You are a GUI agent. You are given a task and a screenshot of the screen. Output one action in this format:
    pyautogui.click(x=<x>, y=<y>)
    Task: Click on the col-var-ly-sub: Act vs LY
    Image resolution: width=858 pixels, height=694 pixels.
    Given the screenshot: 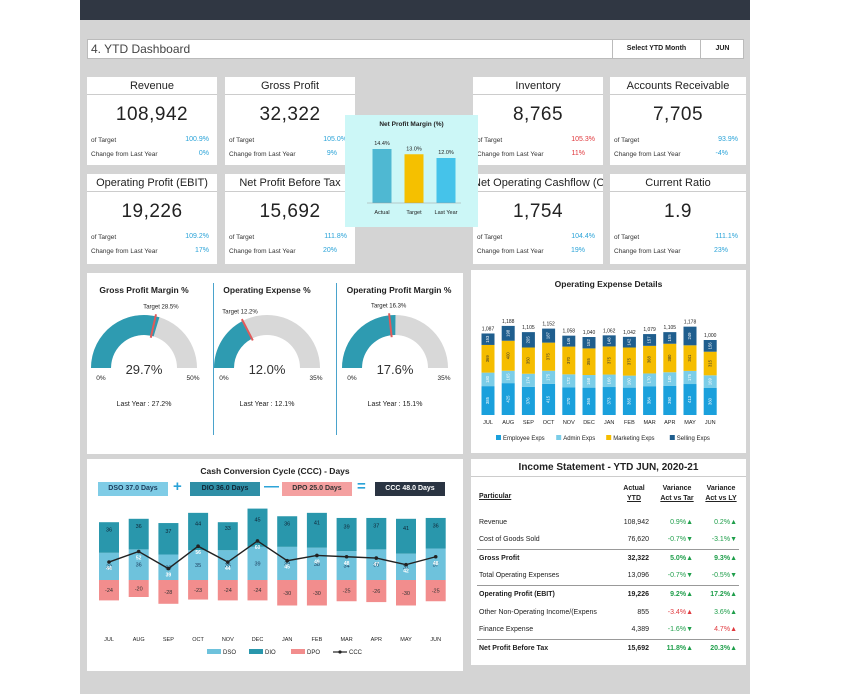 What is the action you would take?
    pyautogui.click(x=721, y=498)
    